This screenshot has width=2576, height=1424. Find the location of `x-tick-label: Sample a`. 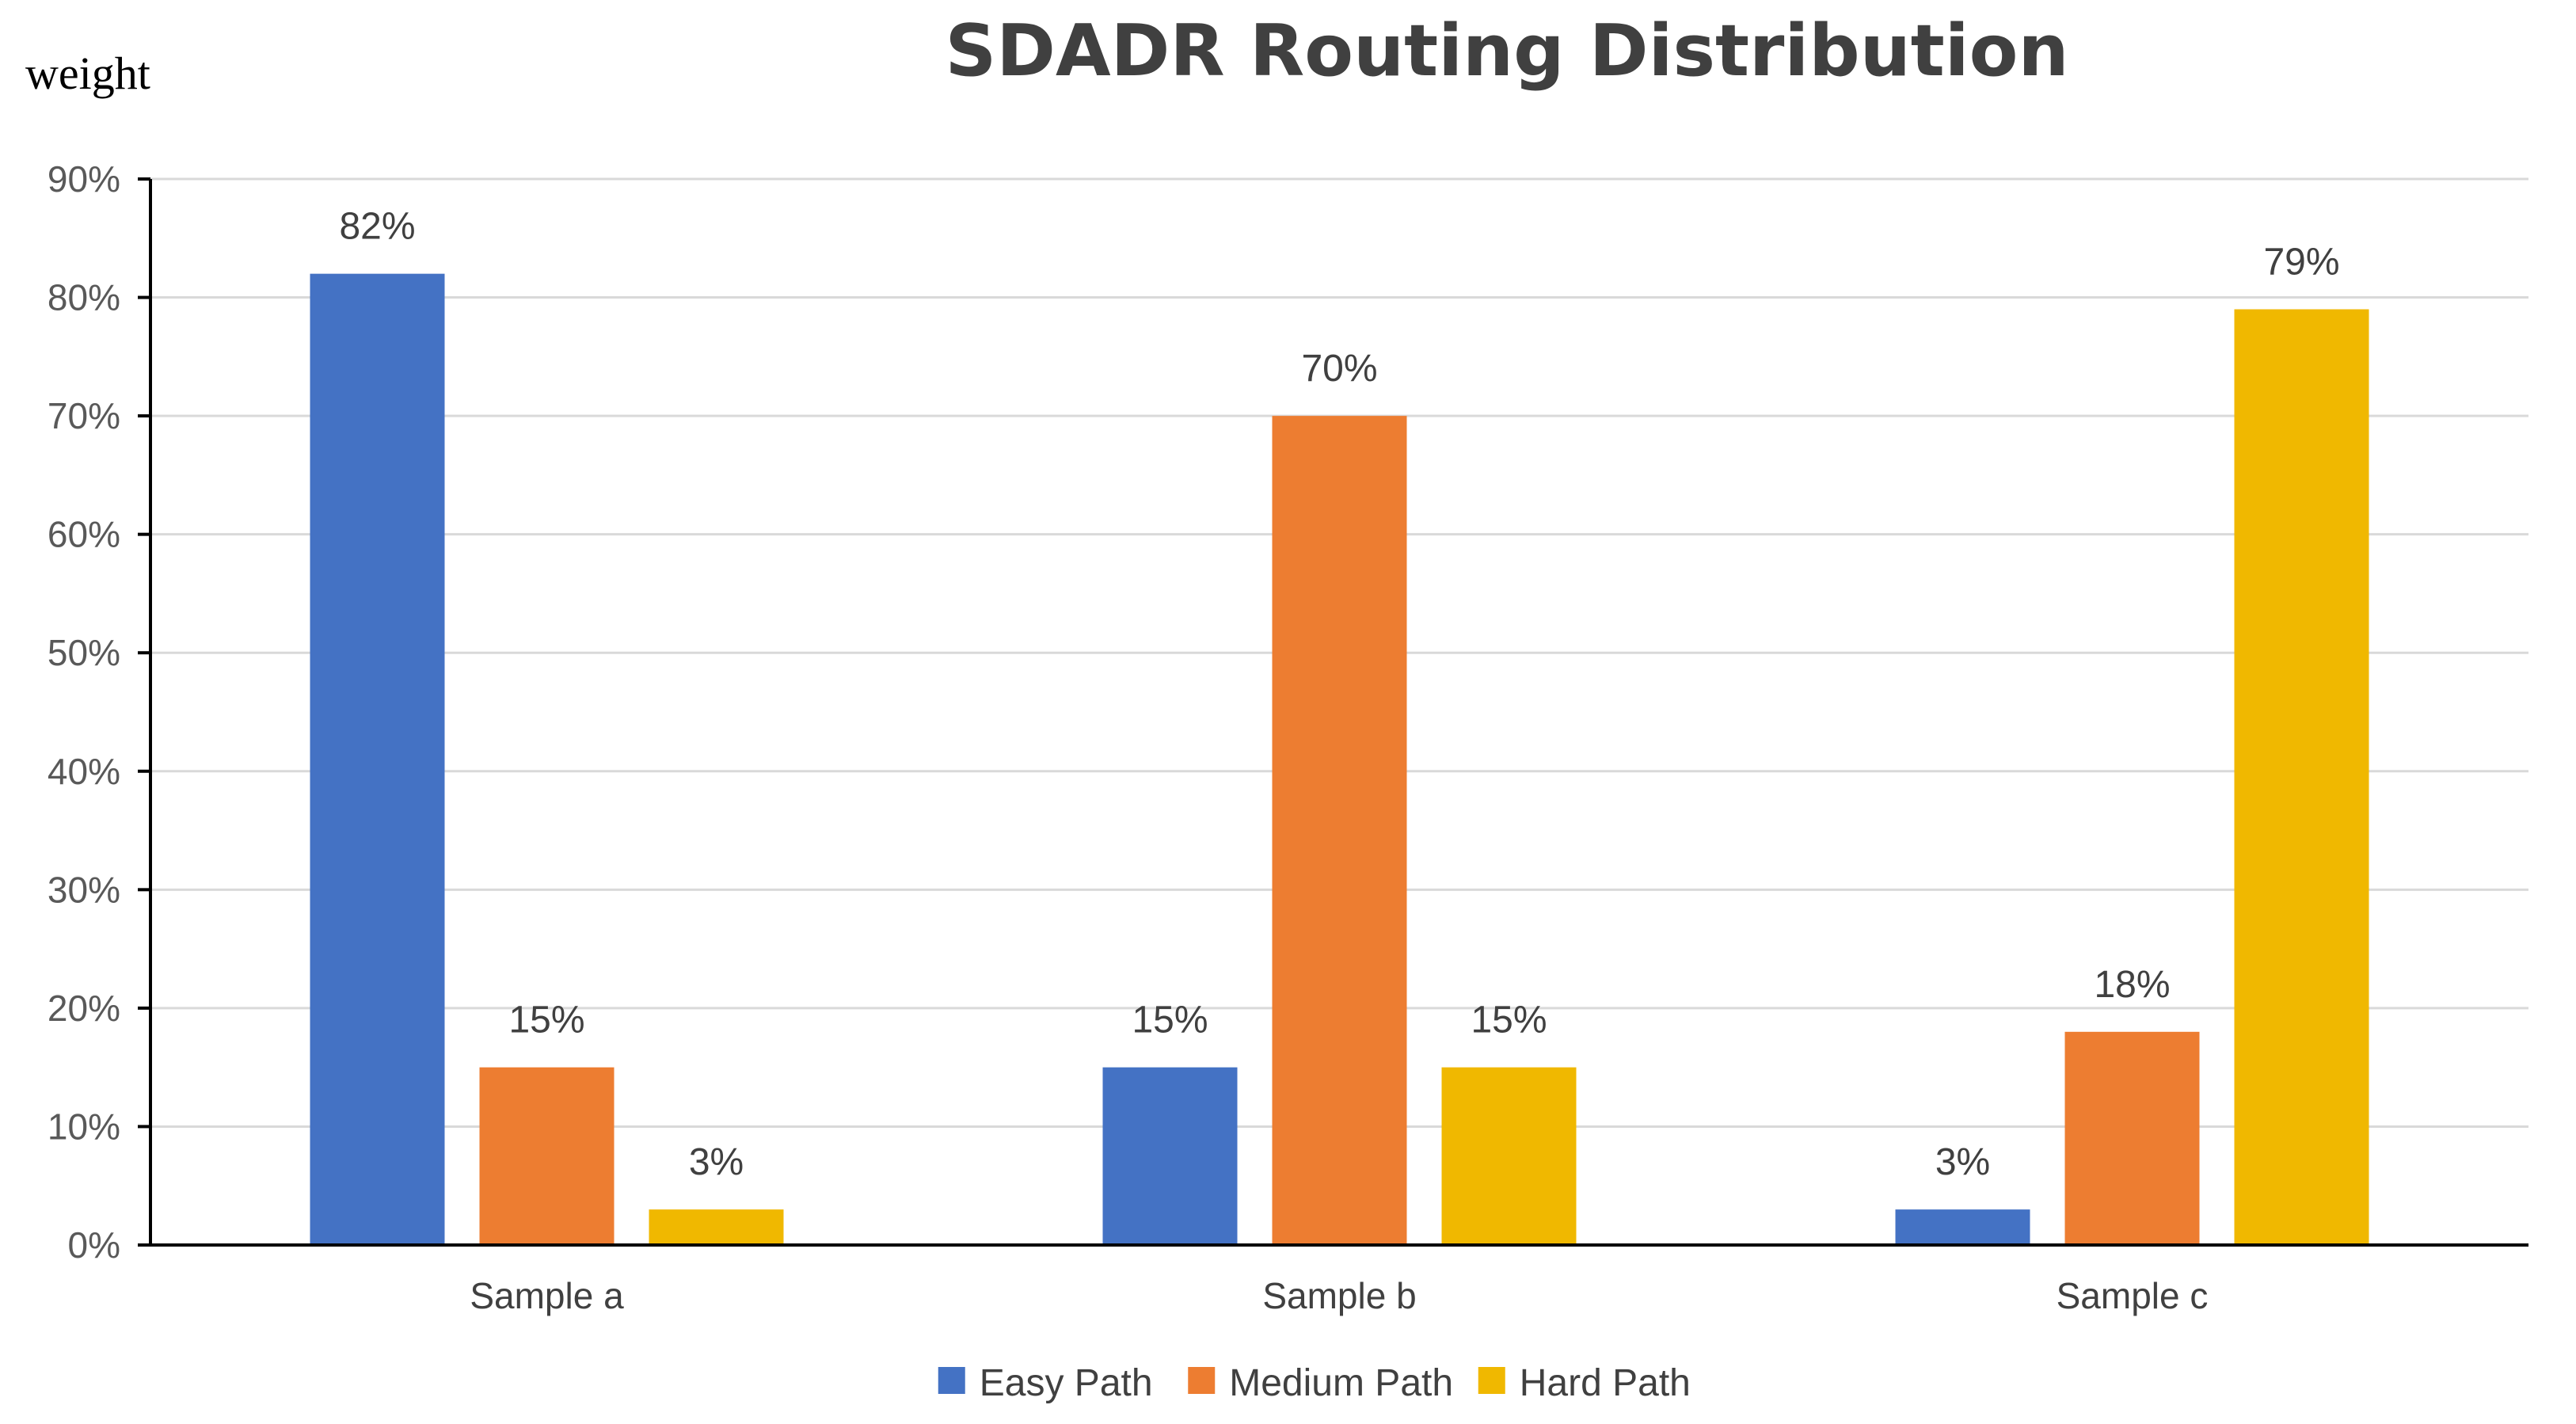

x-tick-label: Sample a is located at coordinates (547, 1295).